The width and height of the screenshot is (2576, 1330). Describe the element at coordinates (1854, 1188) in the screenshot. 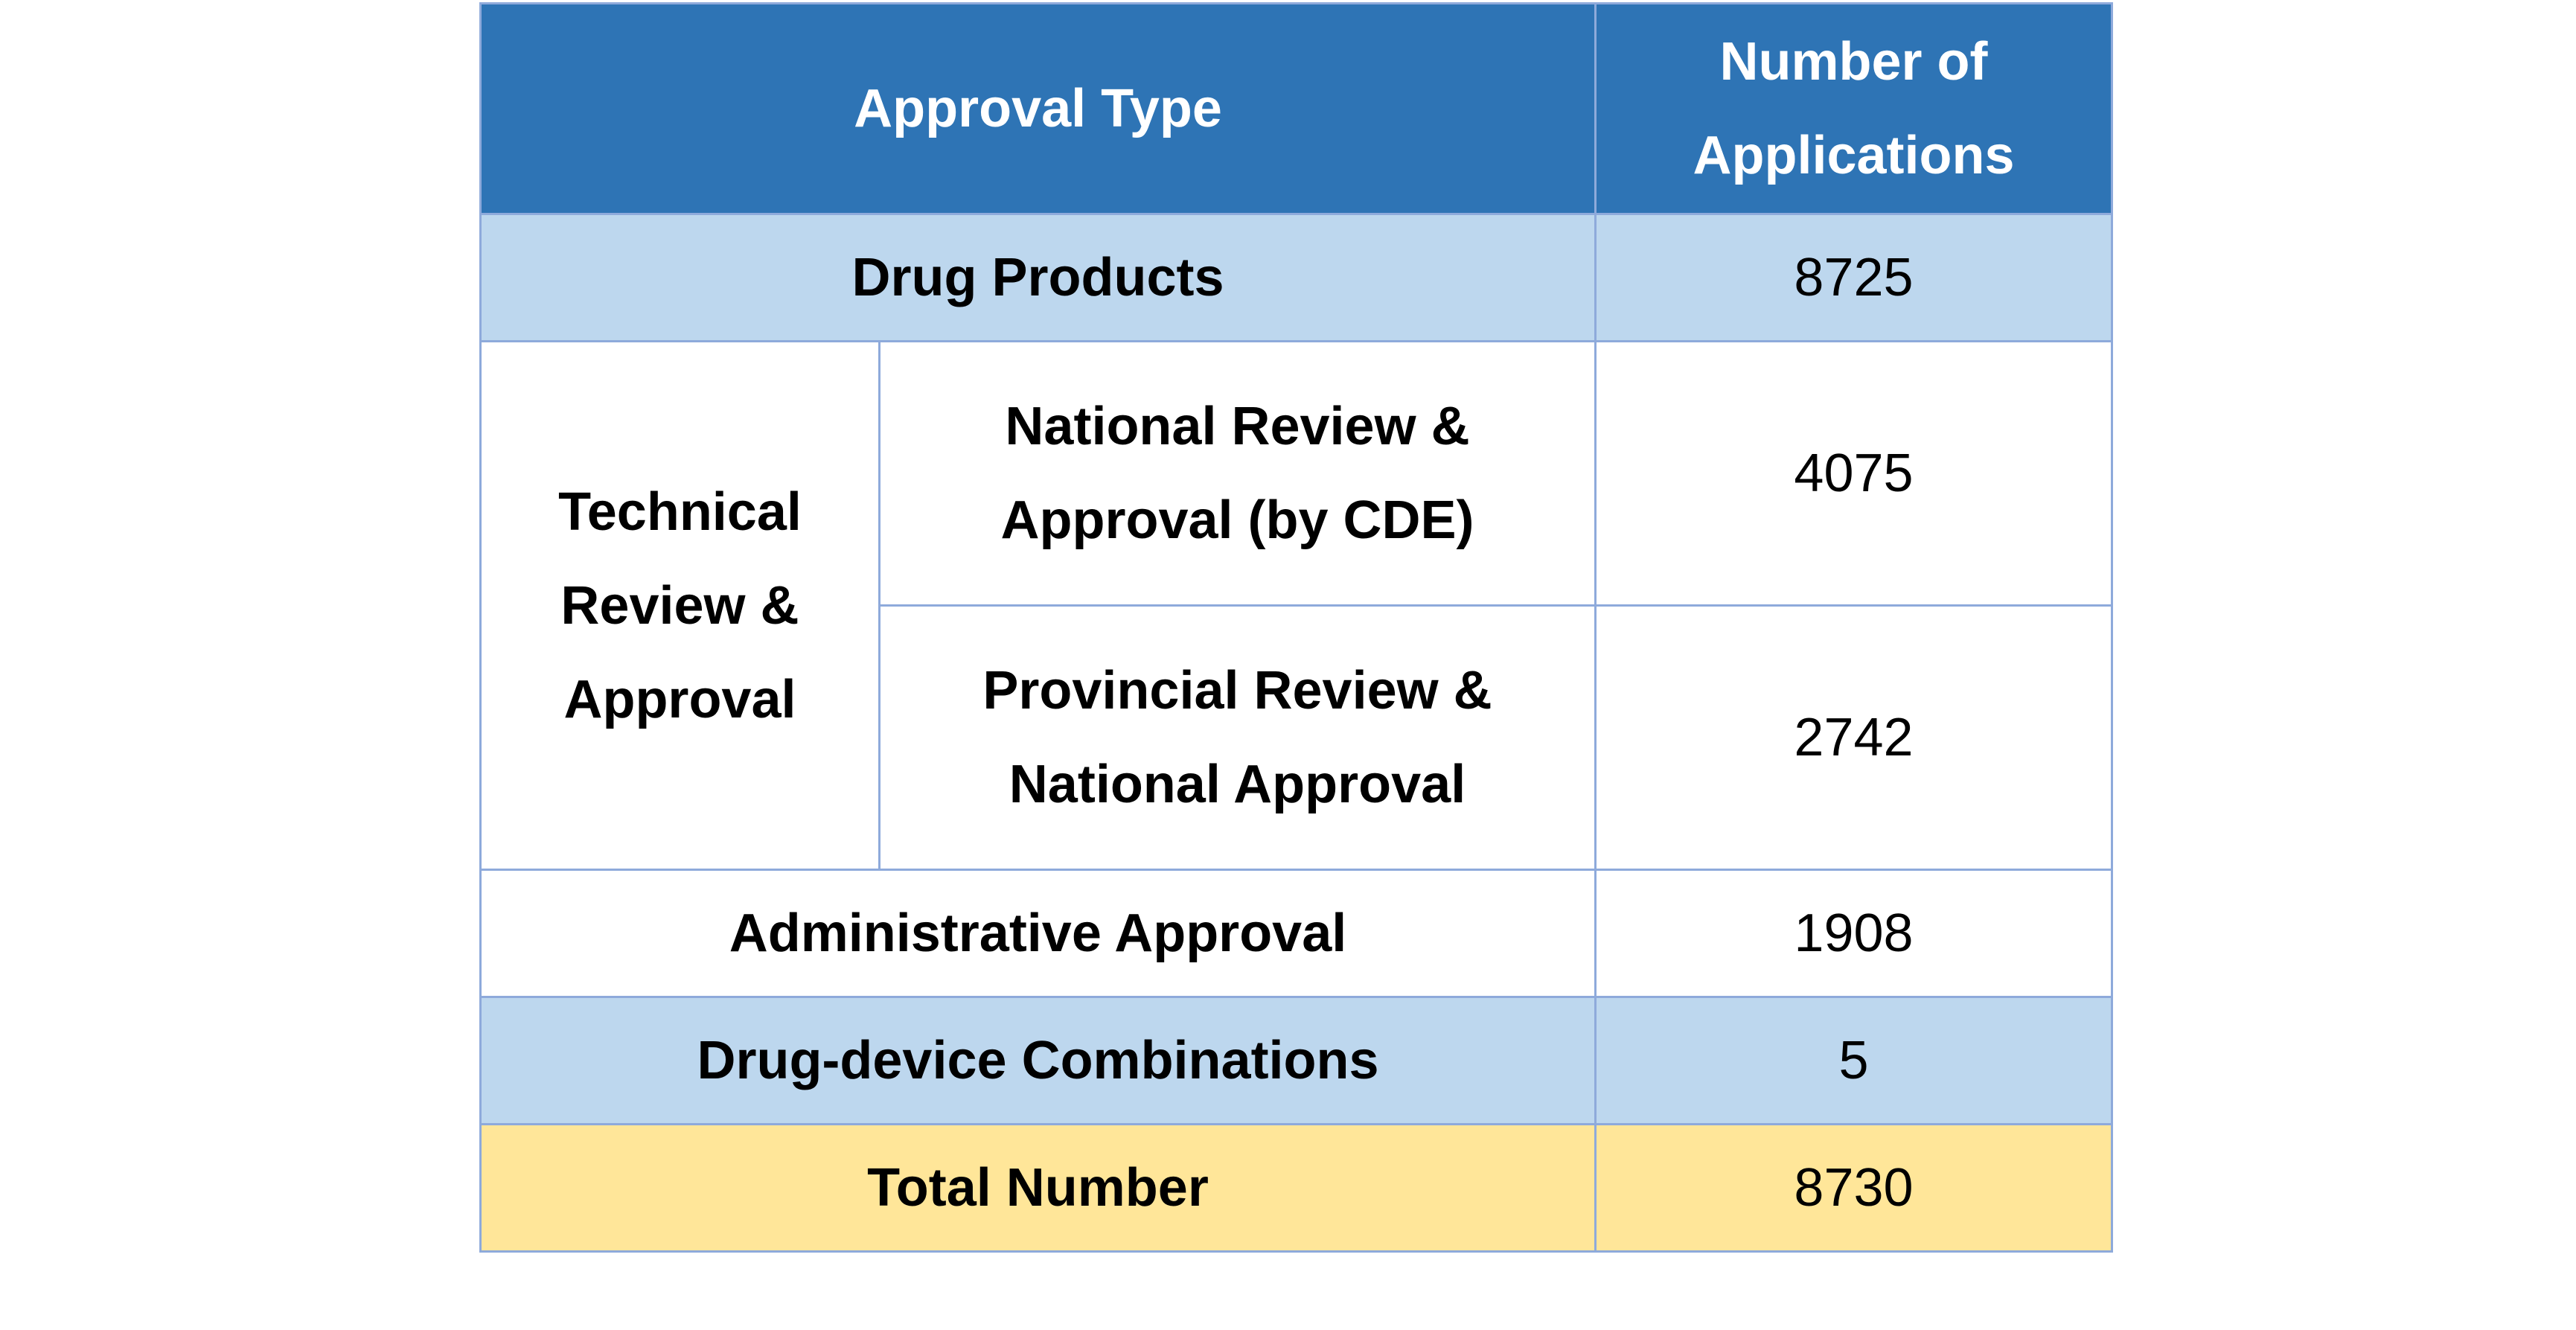

I see `total-number-value: 8730` at that location.